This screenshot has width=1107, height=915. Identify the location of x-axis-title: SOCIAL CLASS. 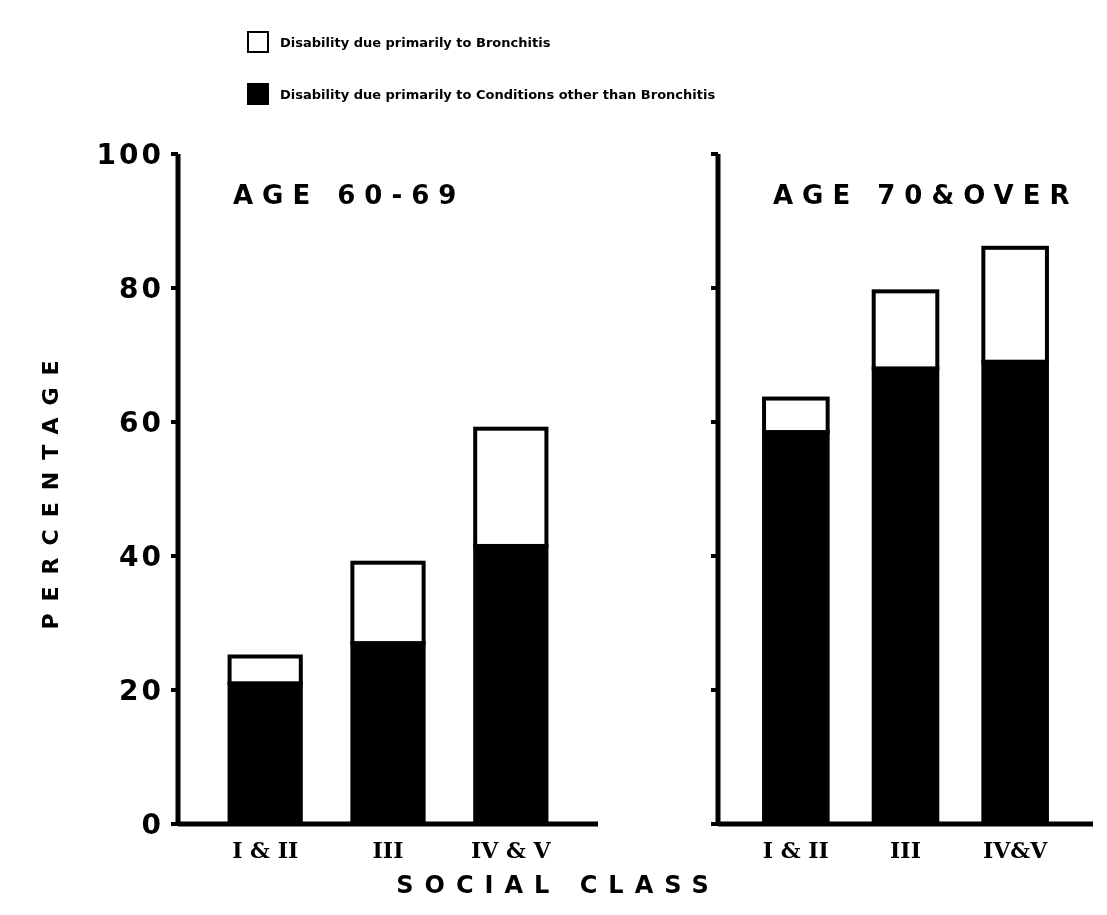
(558, 885).